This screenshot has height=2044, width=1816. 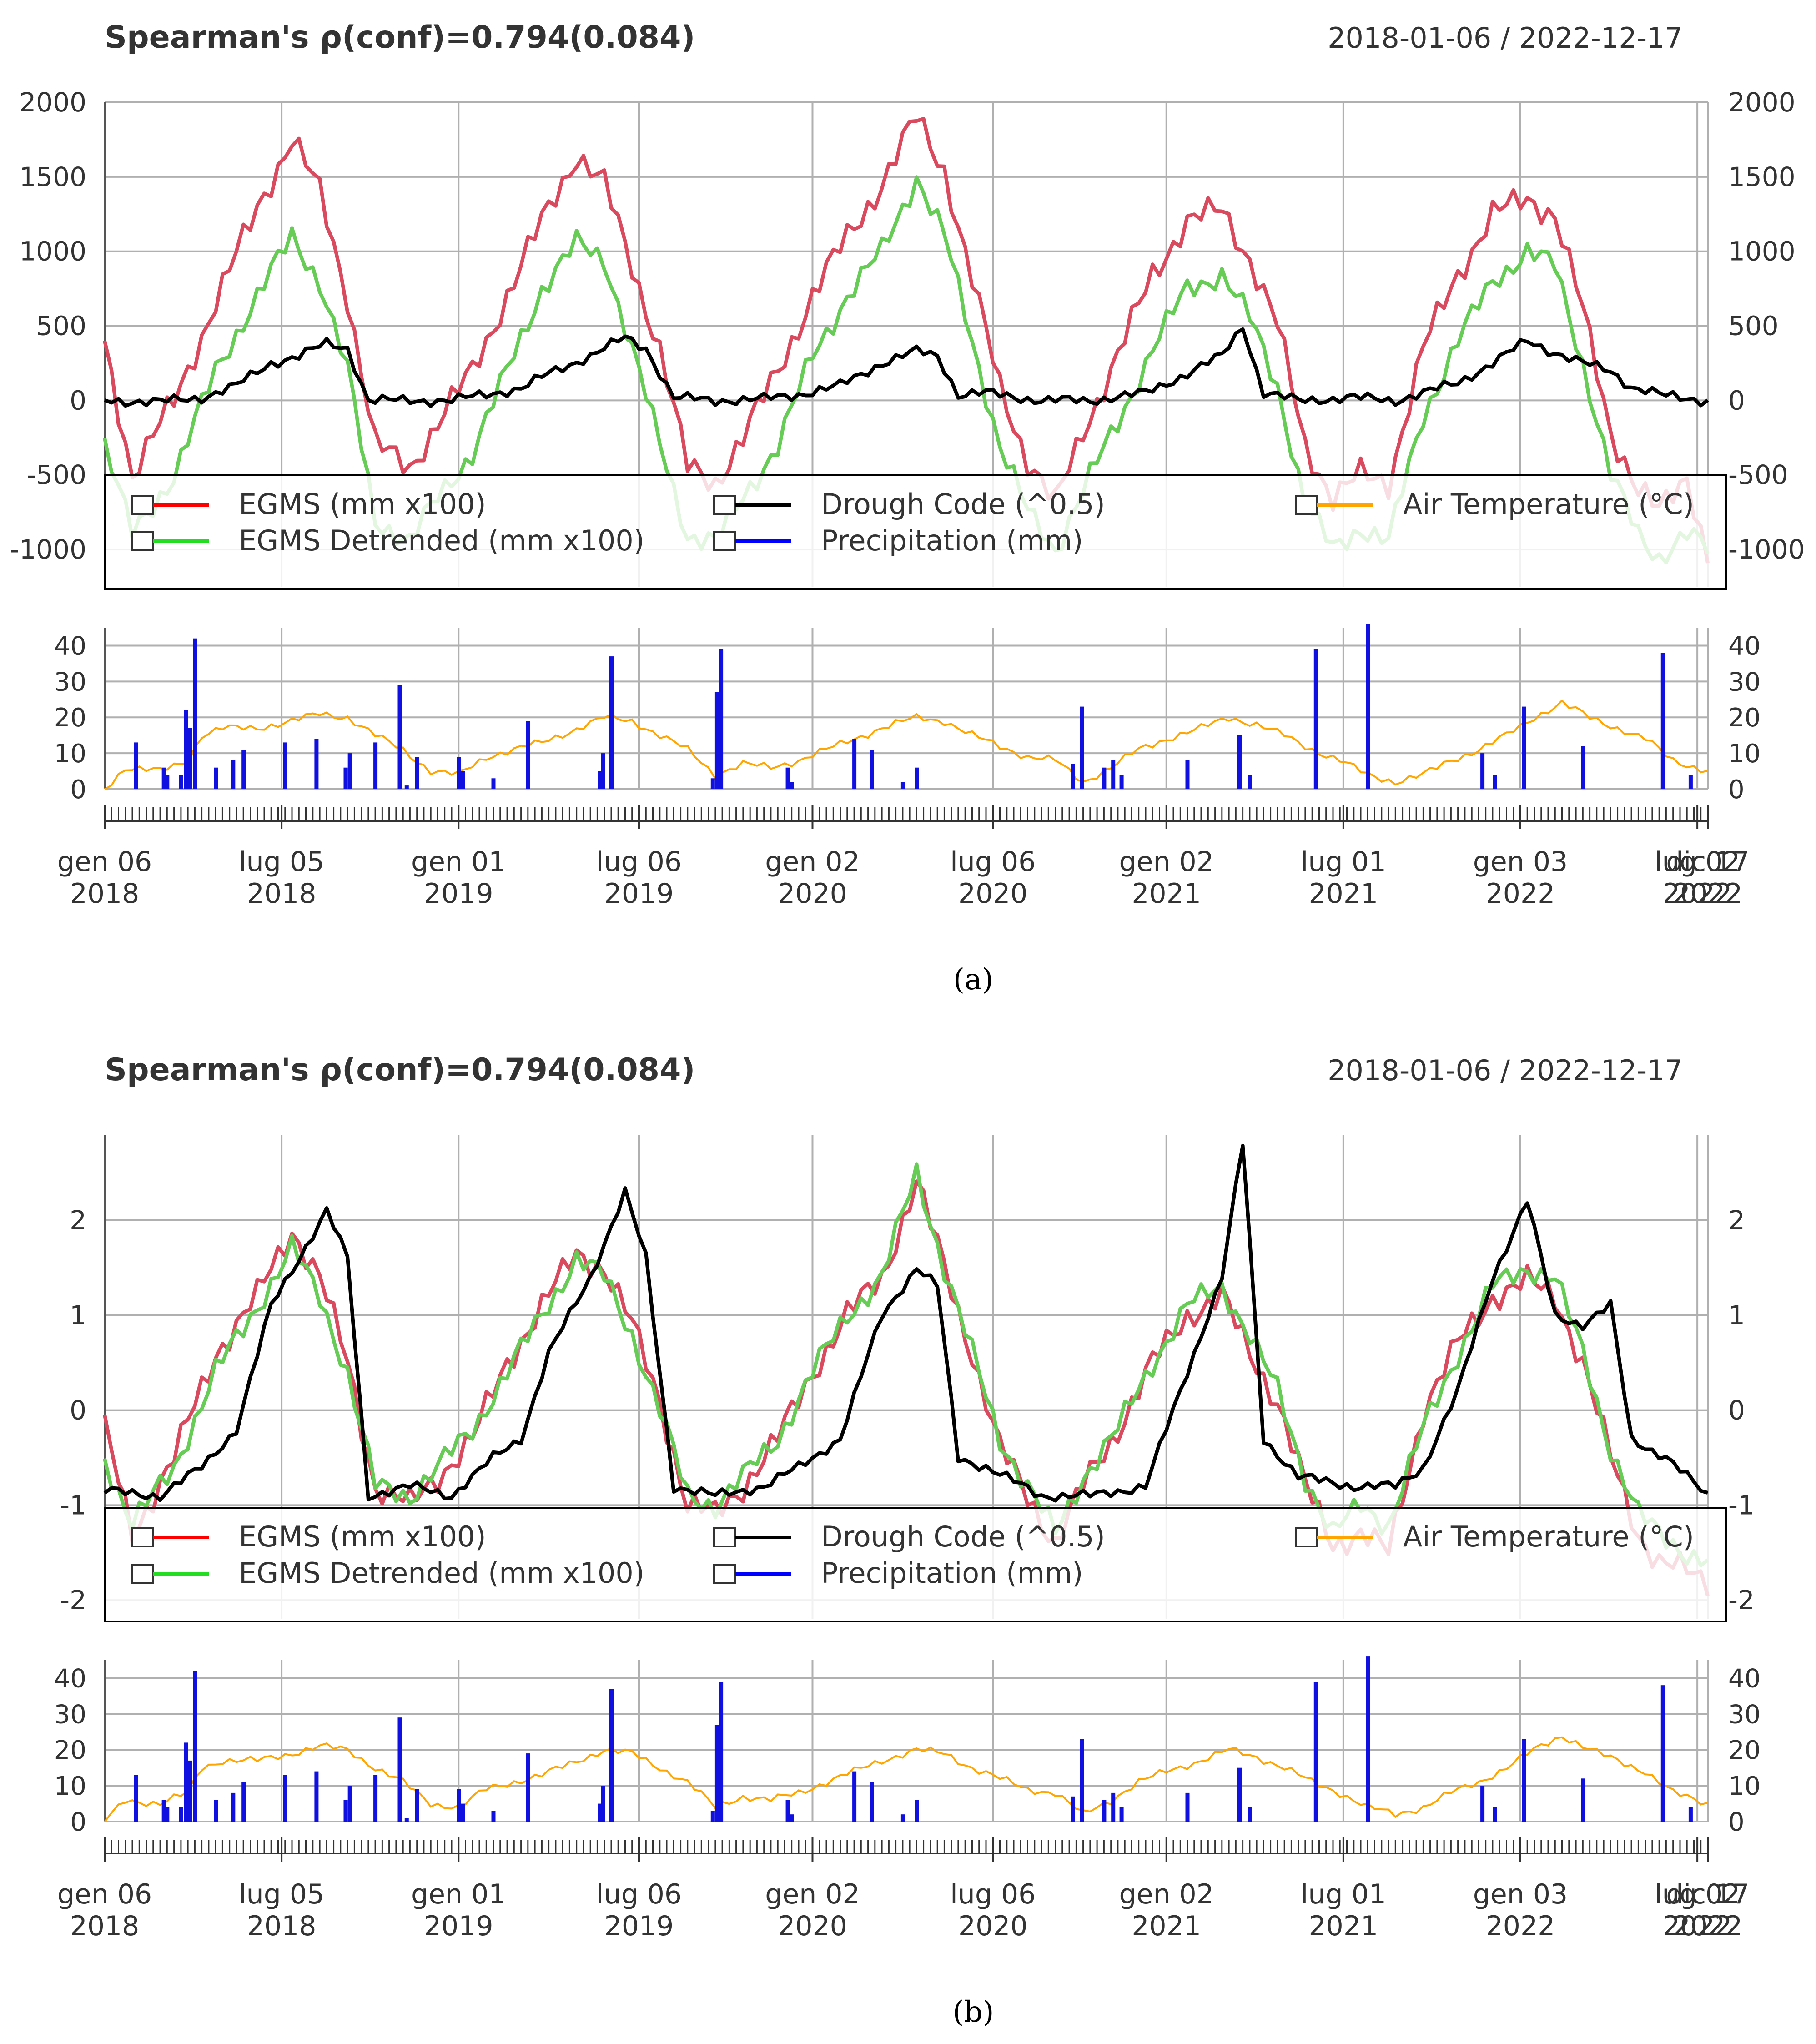 I want to click on y-tick-label-right: -2, so click(x=1741, y=1600).